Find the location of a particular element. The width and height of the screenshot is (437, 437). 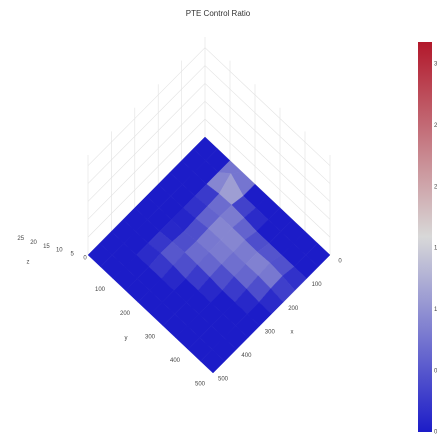

chart-title: PTE Control Ratio is located at coordinates (218, 13).